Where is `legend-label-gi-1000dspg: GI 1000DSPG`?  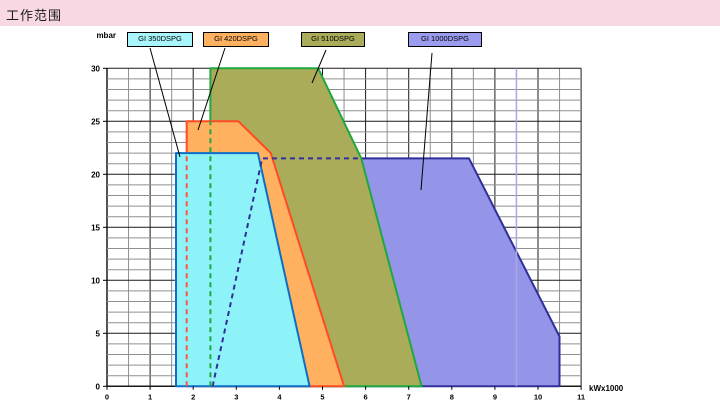 legend-label-gi-1000dspg: GI 1000DSPG is located at coordinates (445, 38).